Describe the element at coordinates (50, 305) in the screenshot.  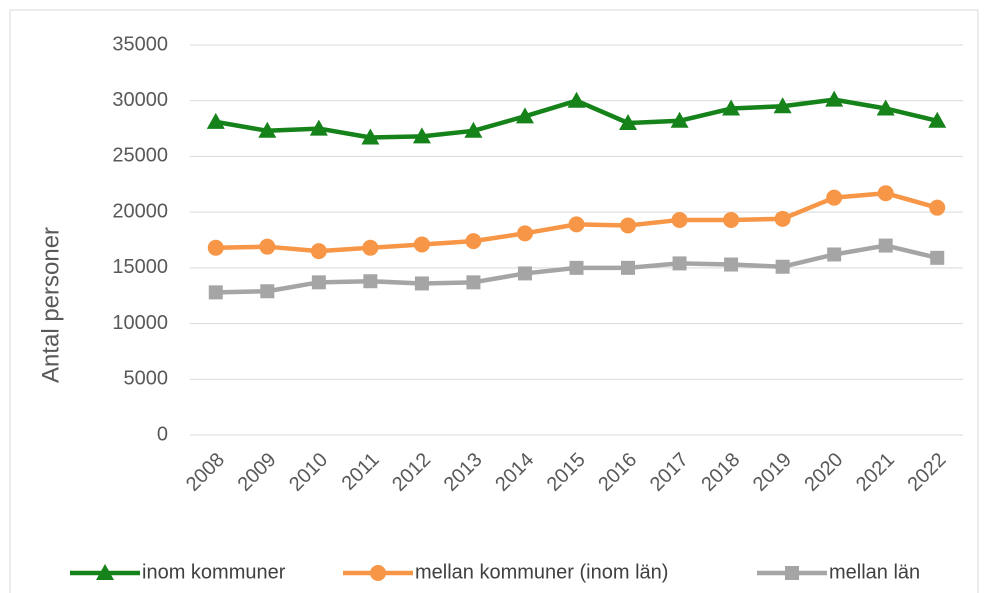
I see `y-axis-label: Antal personer` at that location.